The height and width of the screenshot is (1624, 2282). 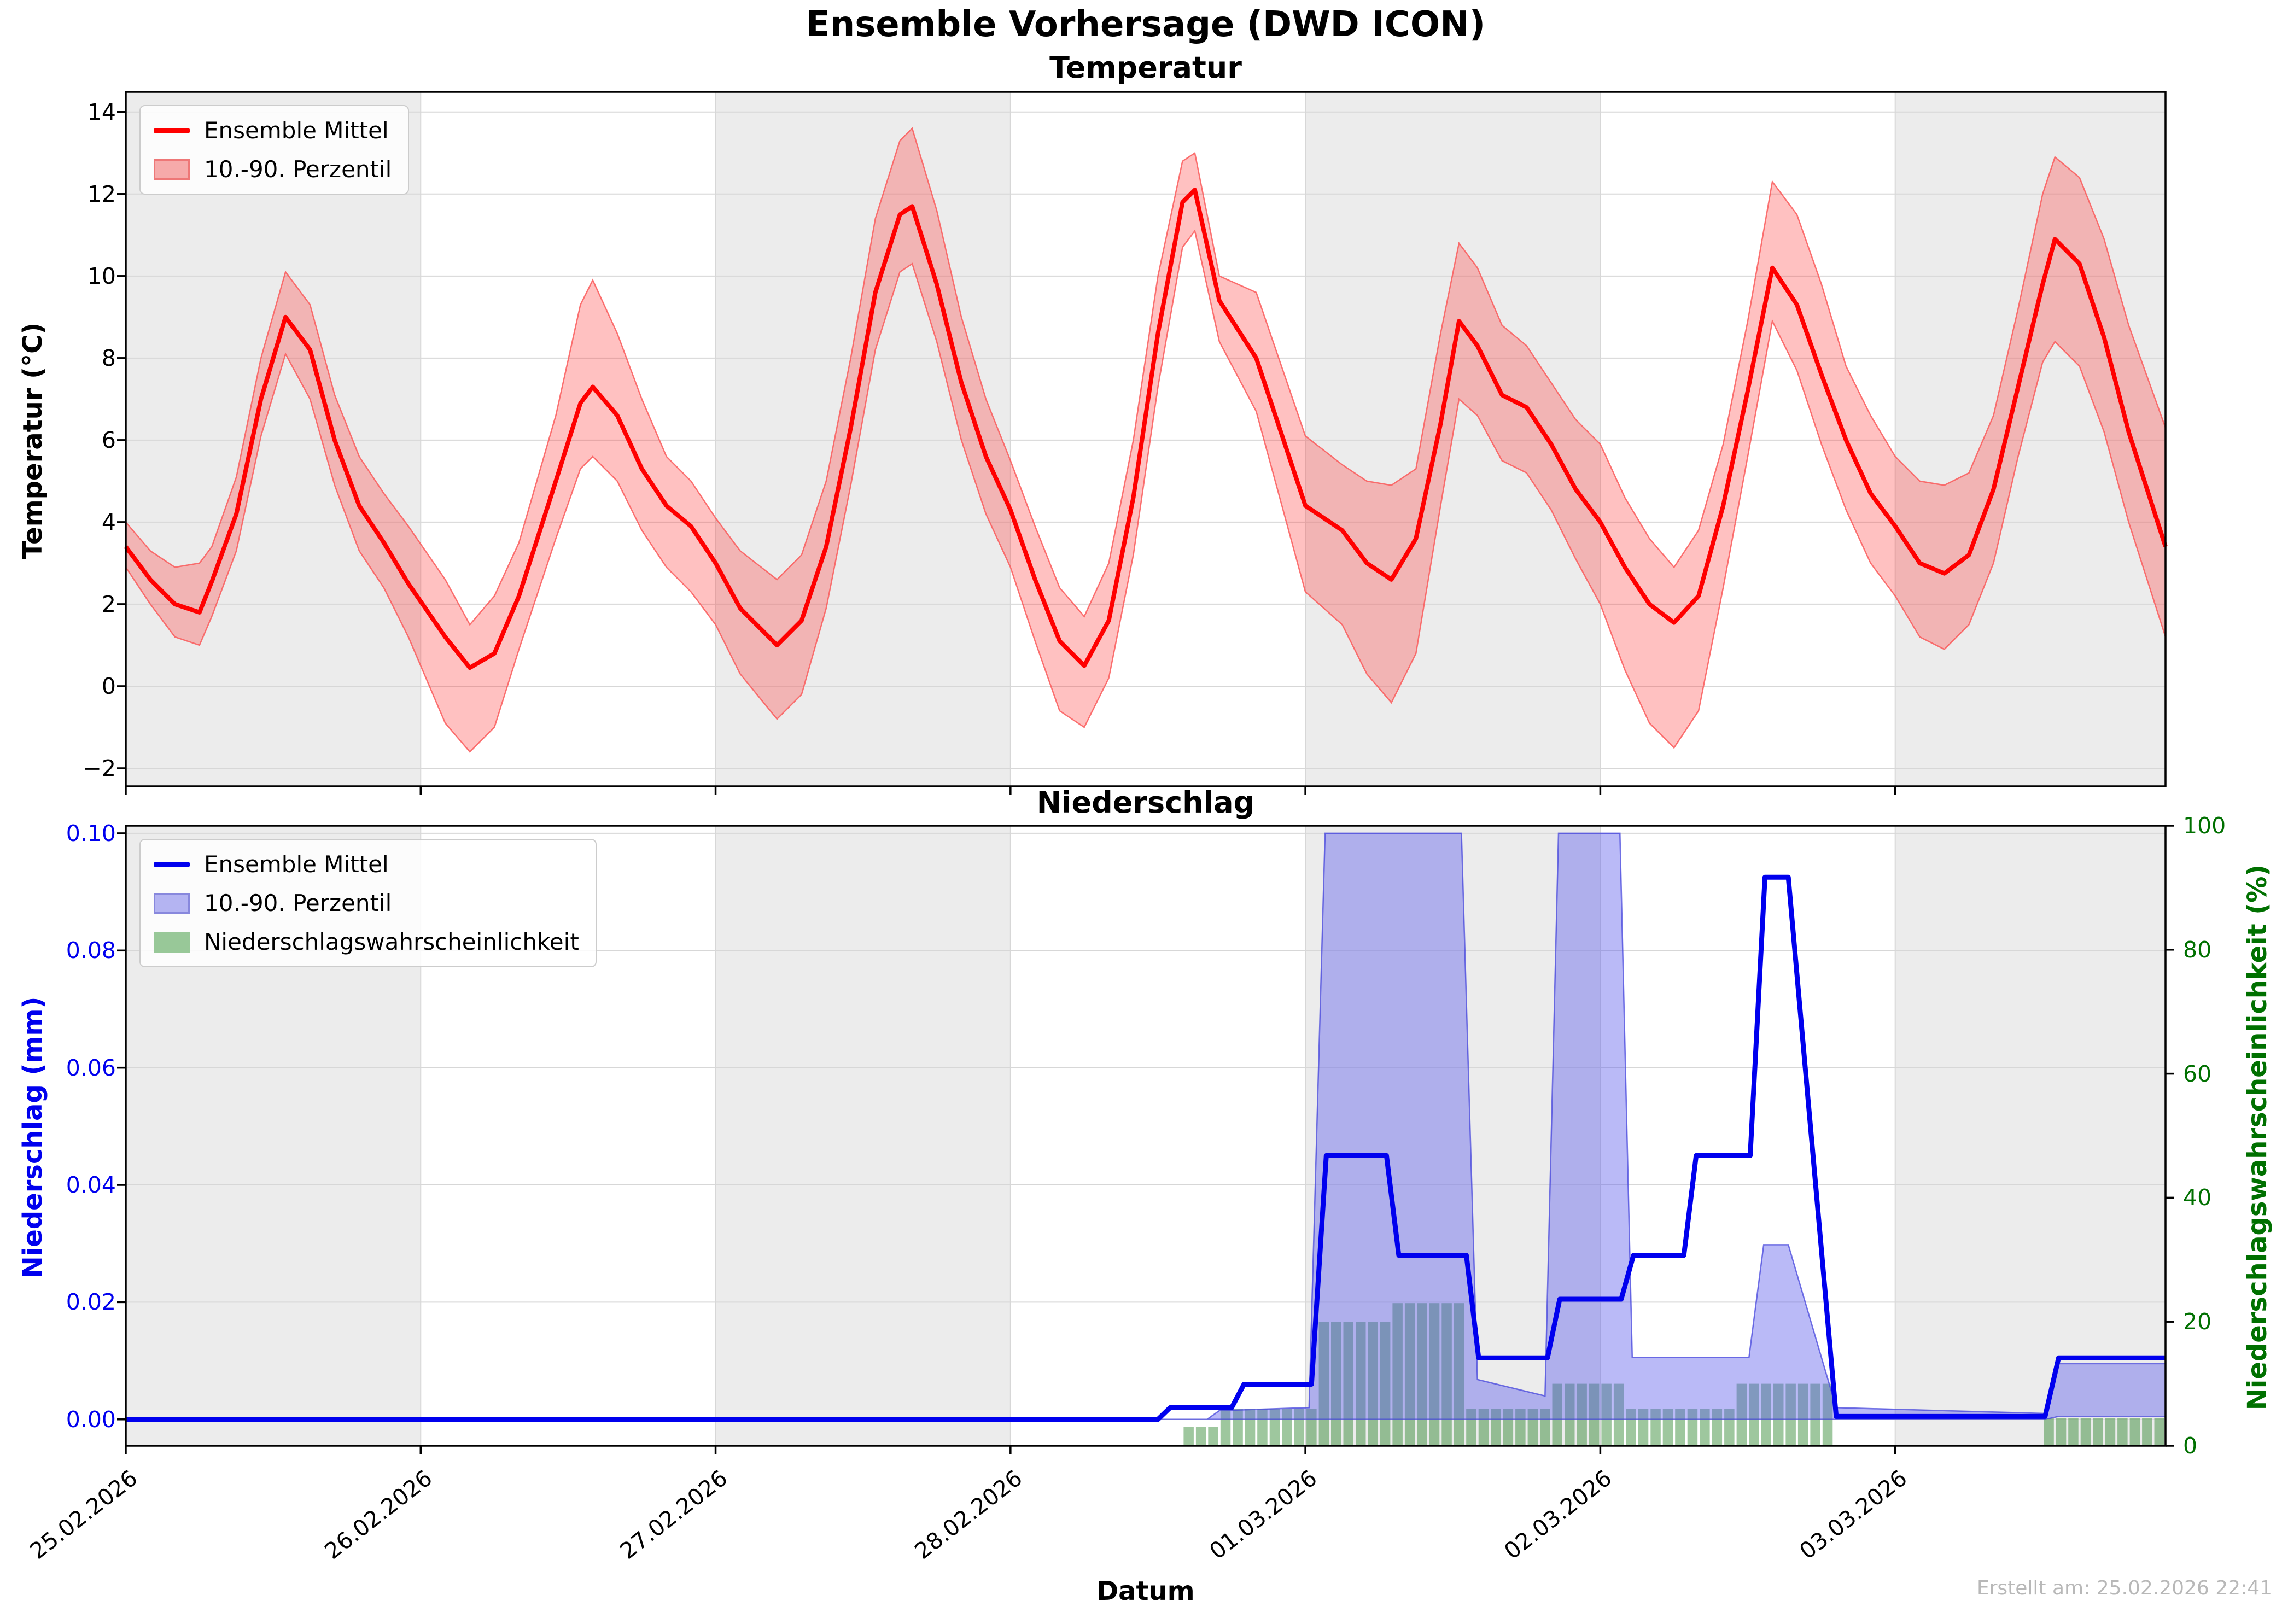 What do you see at coordinates (102, 111) in the screenshot?
I see `temp-y-tick-label: 14` at bounding box center [102, 111].